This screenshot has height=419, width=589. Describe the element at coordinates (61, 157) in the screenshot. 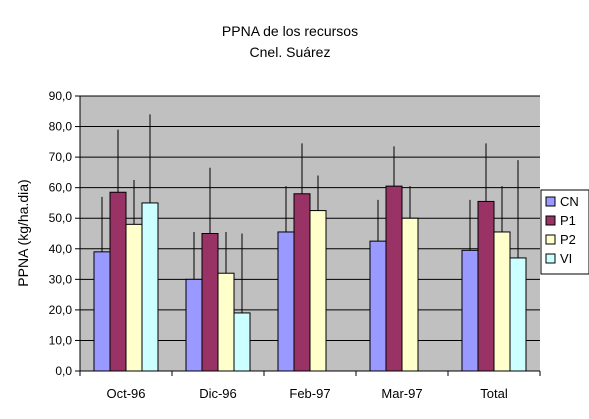

I see `y-tick-label: 70,0` at that location.